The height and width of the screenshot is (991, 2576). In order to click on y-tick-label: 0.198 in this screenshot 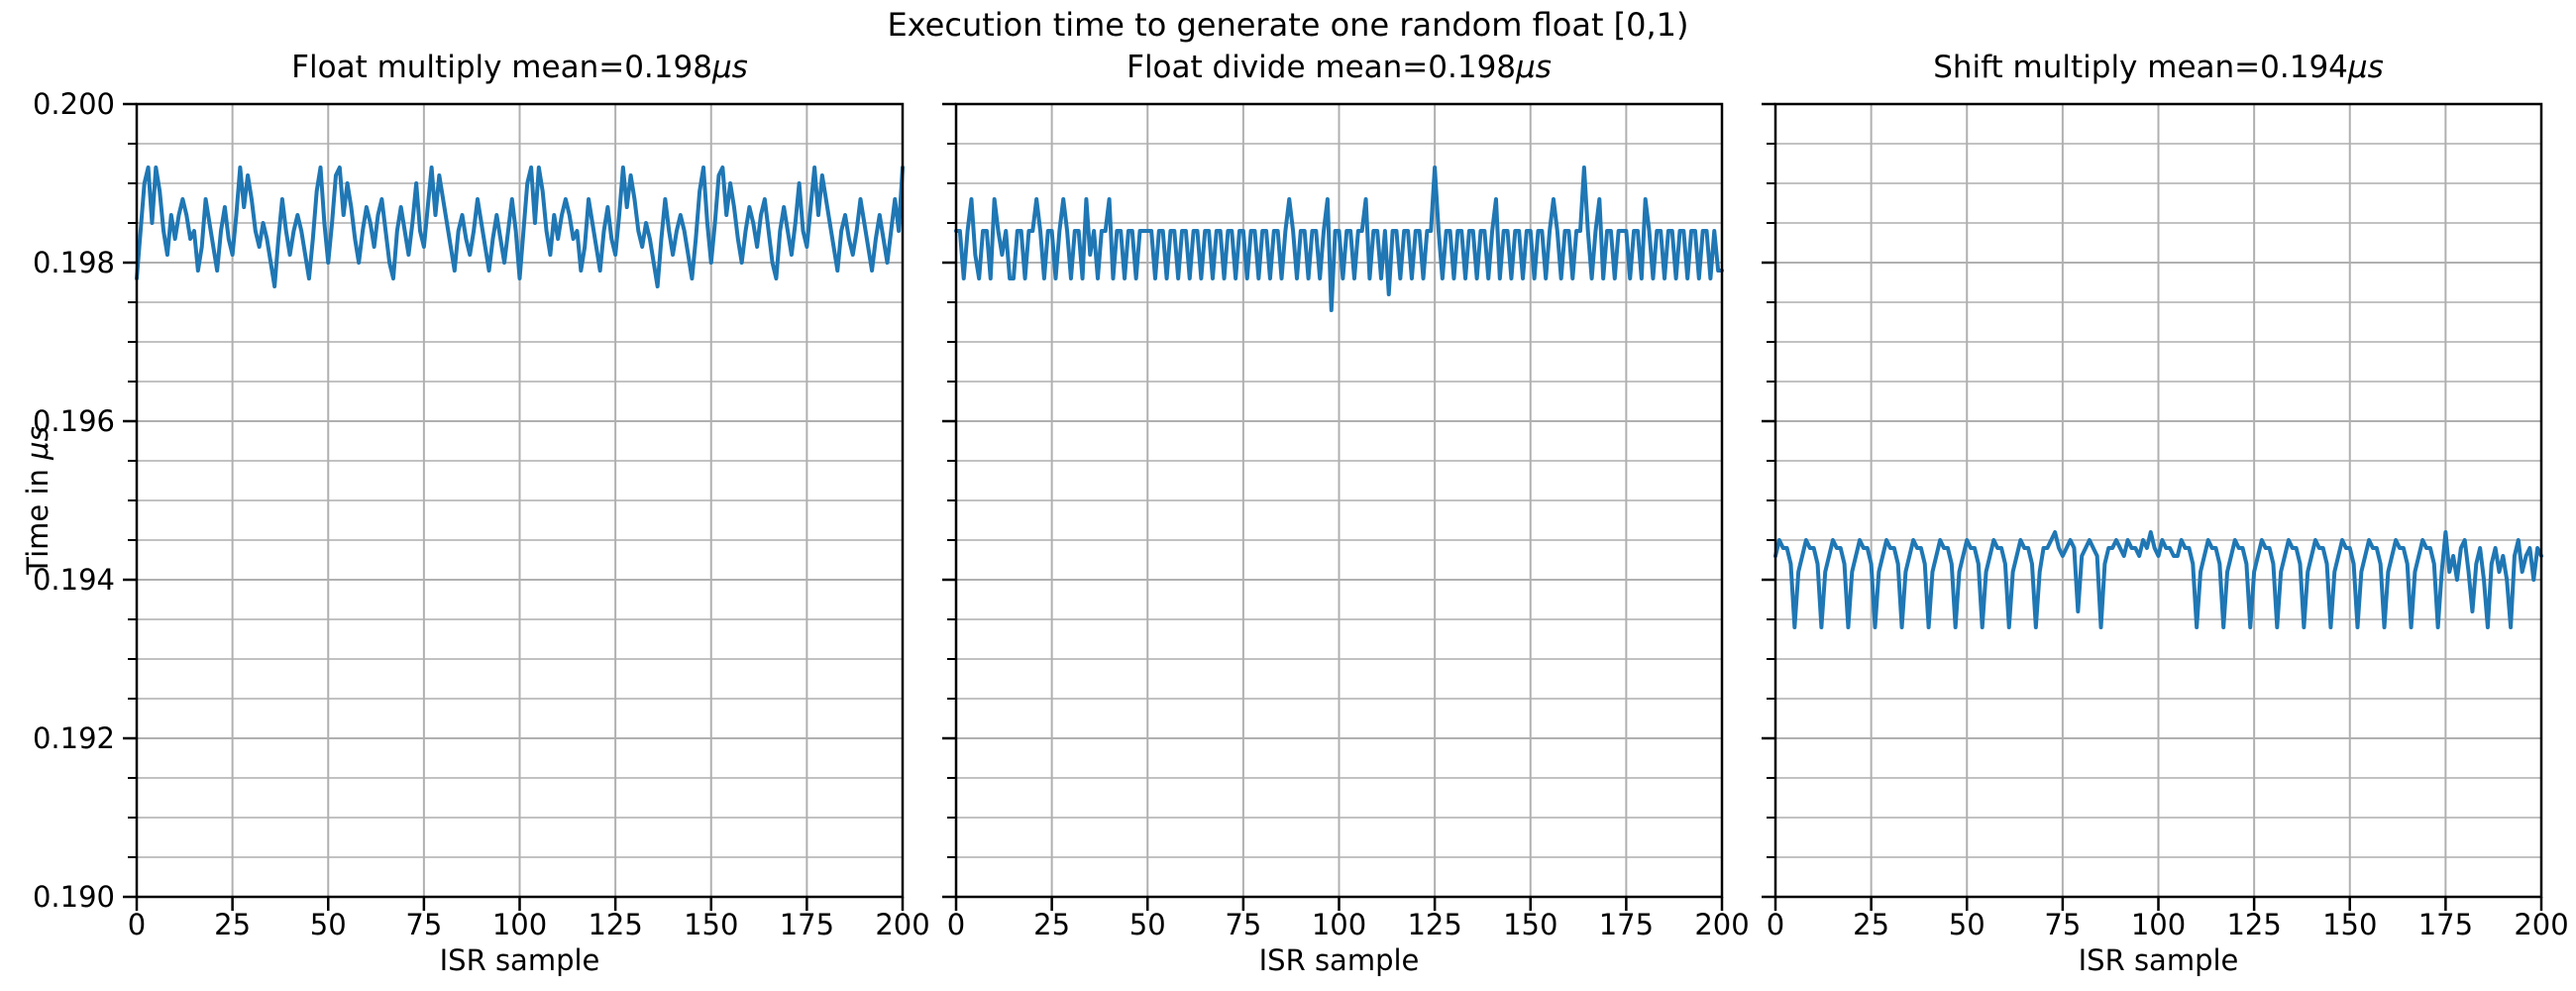, I will do `click(73, 262)`.